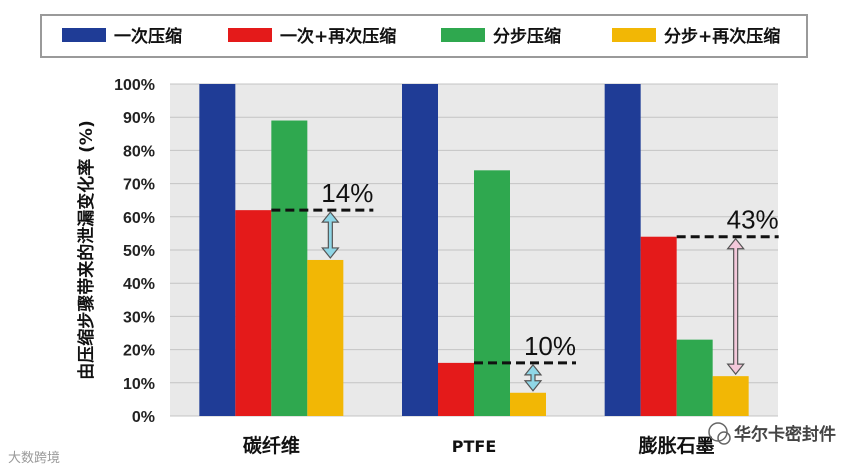  Describe the element at coordinates (139, 185) in the screenshot. I see `y-tick-label: 70%` at that location.